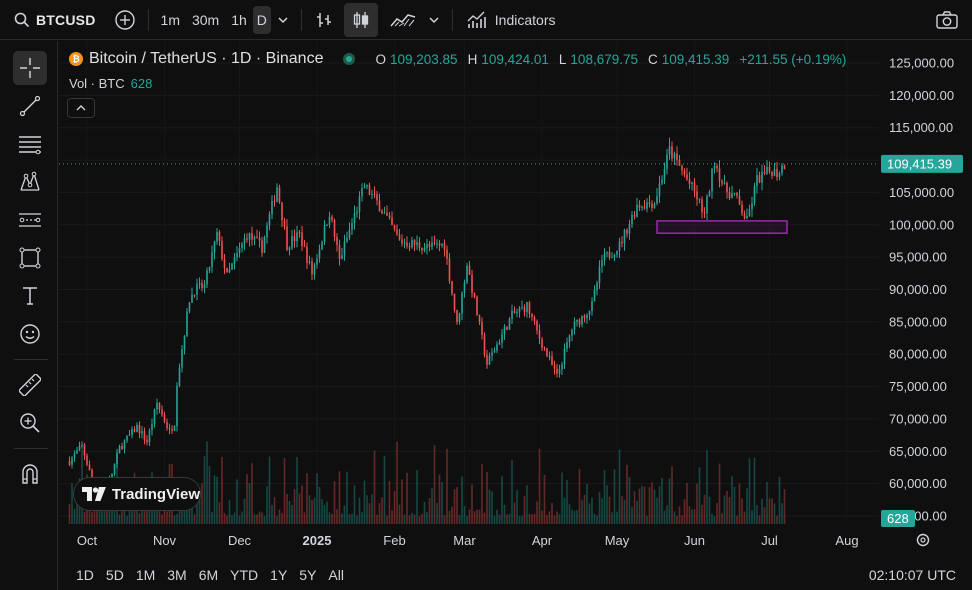 This screenshot has width=972, height=590. Describe the element at coordinates (317, 540) in the screenshot. I see `x-axis-tick-label: 2025` at that location.